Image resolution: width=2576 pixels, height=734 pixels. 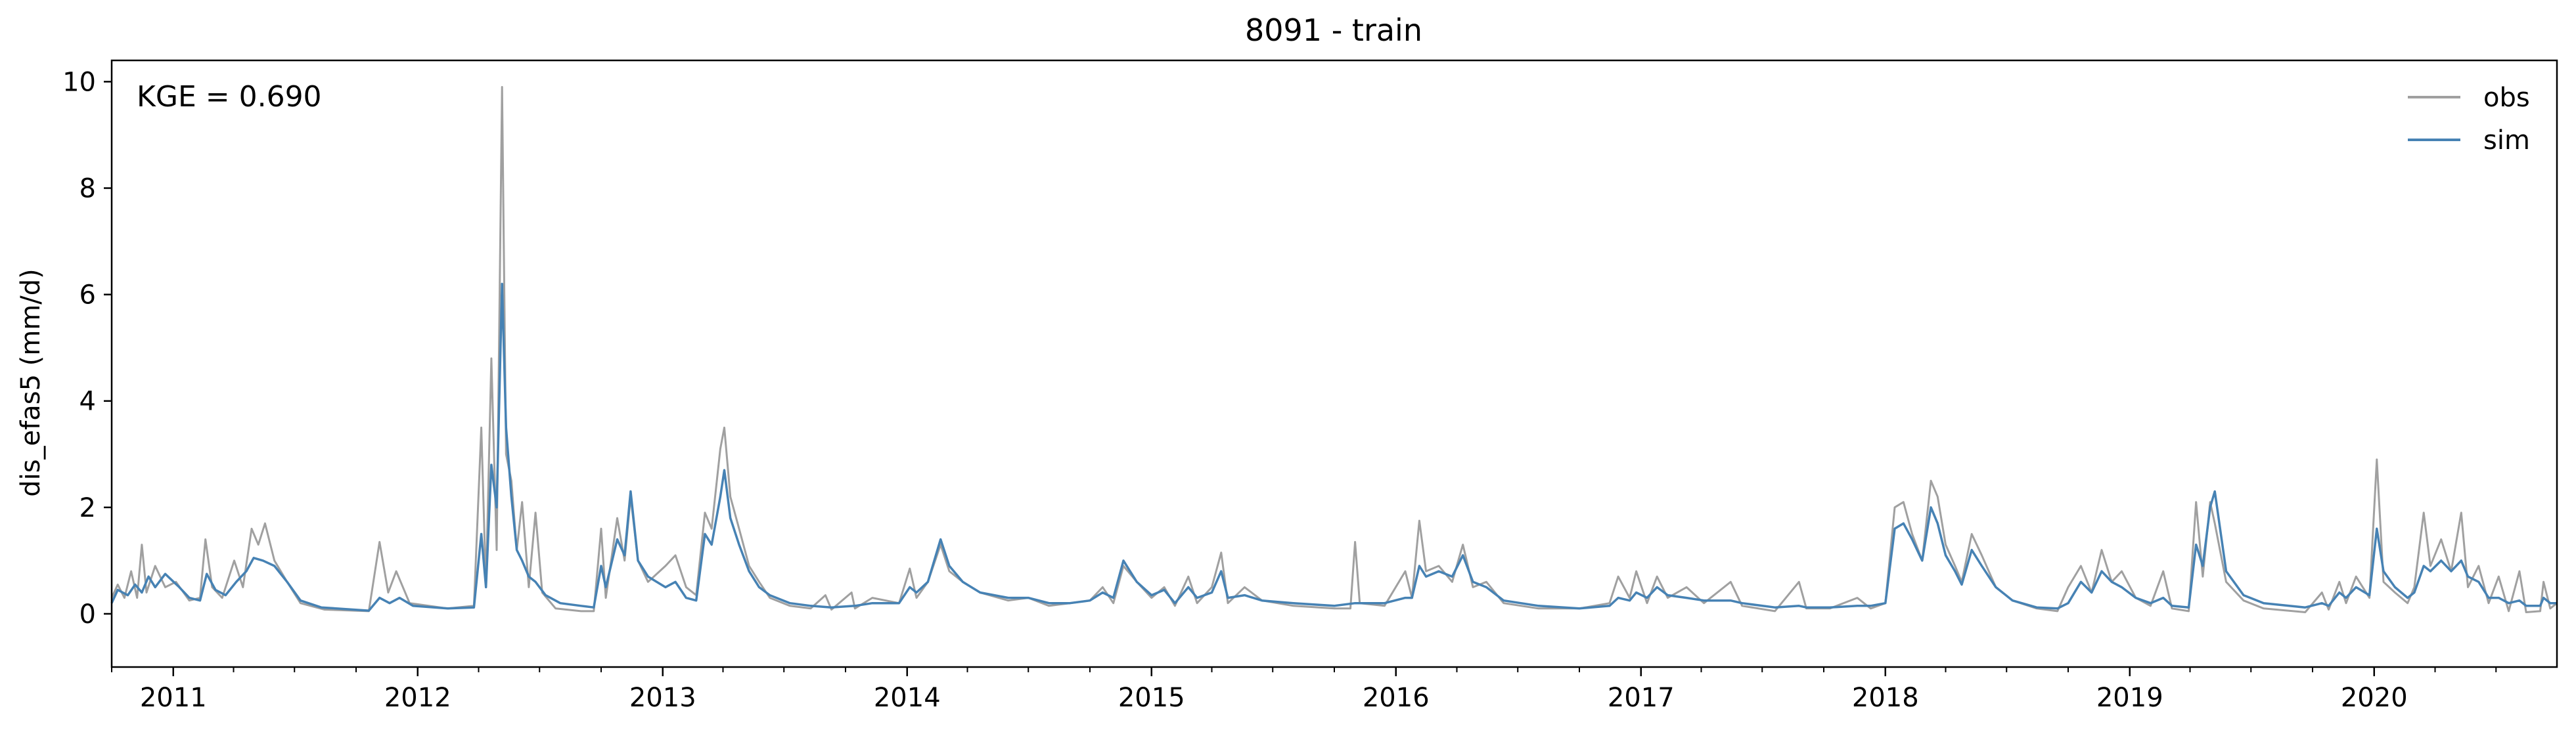 I want to click on x-tick-label: 2012, so click(x=417, y=698).